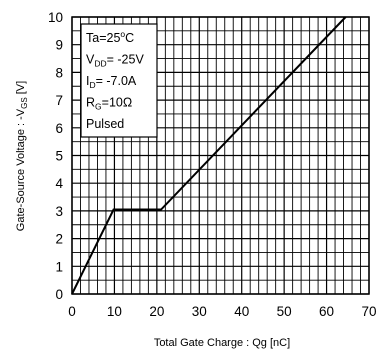 The width and height of the screenshot is (385, 353). Describe the element at coordinates (103, 38) in the screenshot. I see `condition-main: Ta=25` at that location.